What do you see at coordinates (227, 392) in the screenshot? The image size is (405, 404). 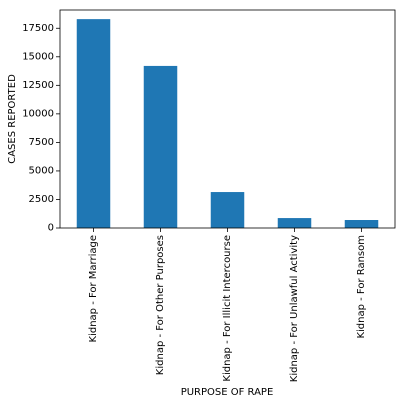 I see `x-axis-label: PURPOSE OF RAPE` at bounding box center [227, 392].